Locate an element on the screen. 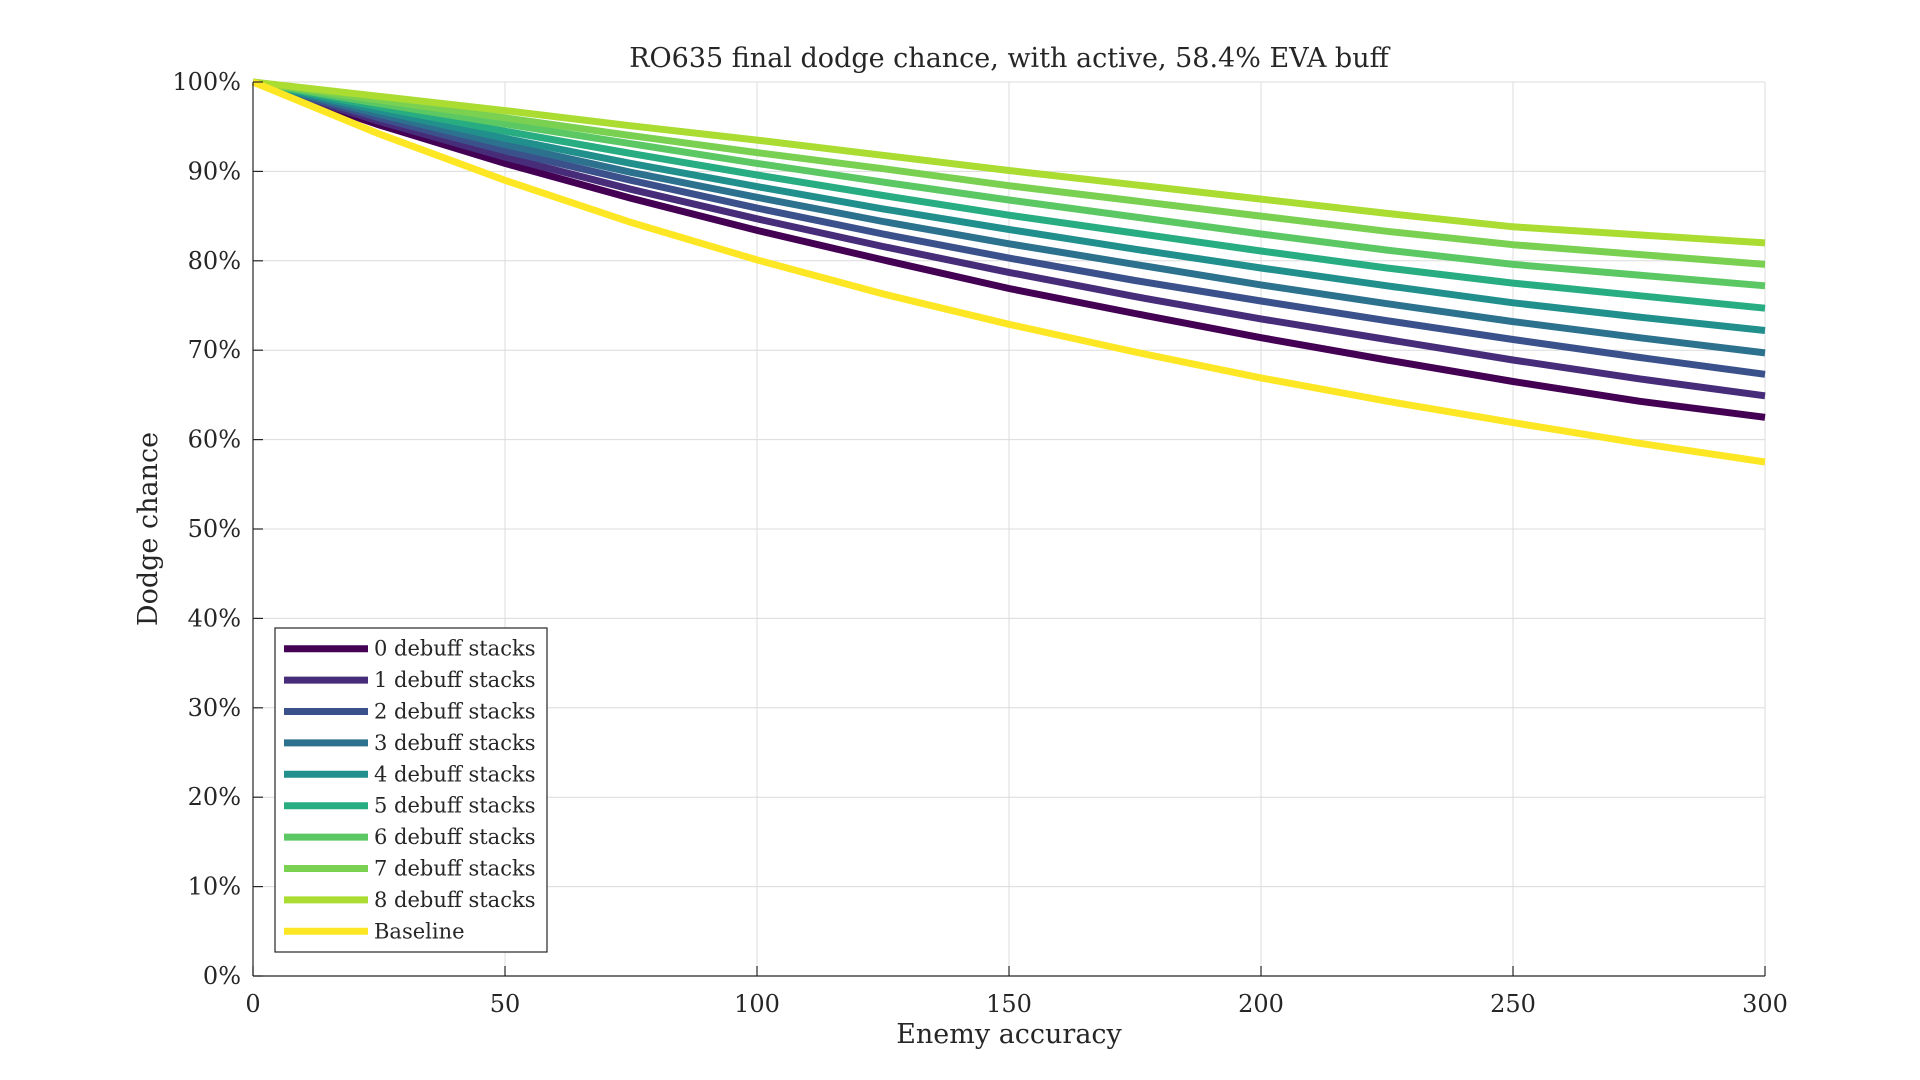  x-tick-label: 250 is located at coordinates (1513, 1004).